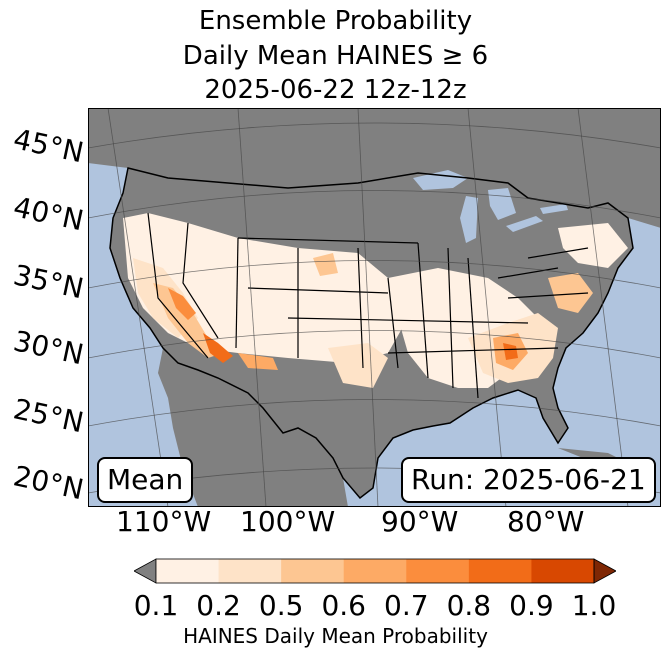  Describe the element at coordinates (288, 521) in the screenshot. I see `lon-label-100: 100°W` at that location.